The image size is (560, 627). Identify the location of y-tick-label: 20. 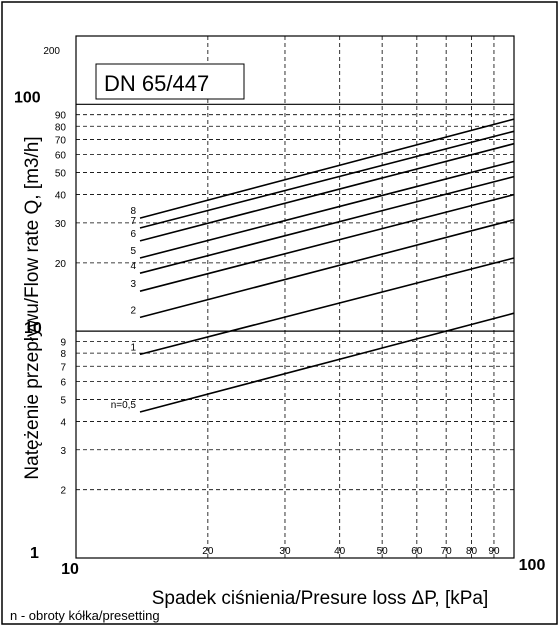
(61, 264).